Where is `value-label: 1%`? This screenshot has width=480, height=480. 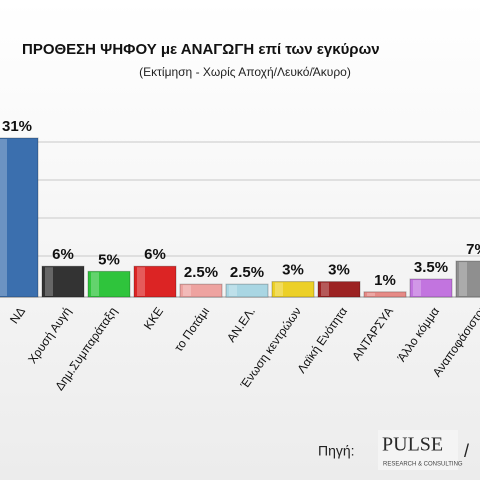
value-label: 1% is located at coordinates (385, 280).